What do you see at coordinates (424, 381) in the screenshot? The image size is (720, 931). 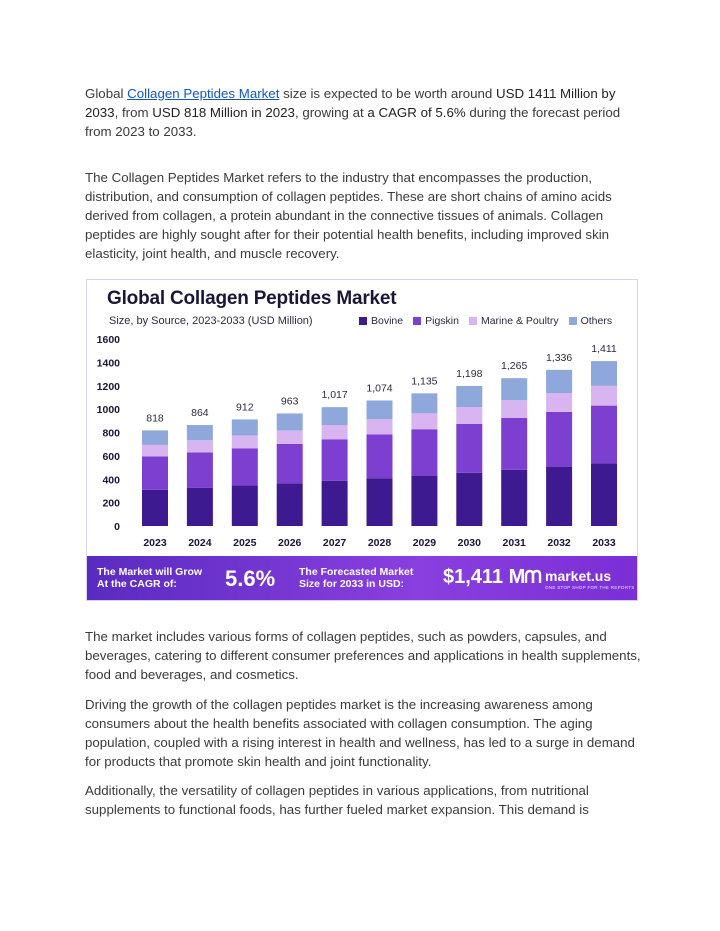 I see `total-label: 1,135` at bounding box center [424, 381].